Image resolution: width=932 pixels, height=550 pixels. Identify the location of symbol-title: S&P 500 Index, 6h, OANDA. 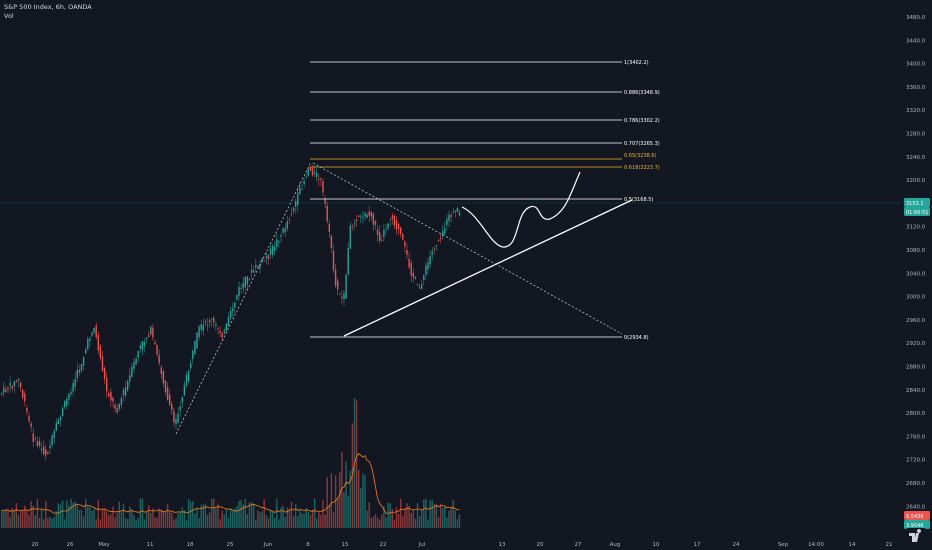
(48, 7).